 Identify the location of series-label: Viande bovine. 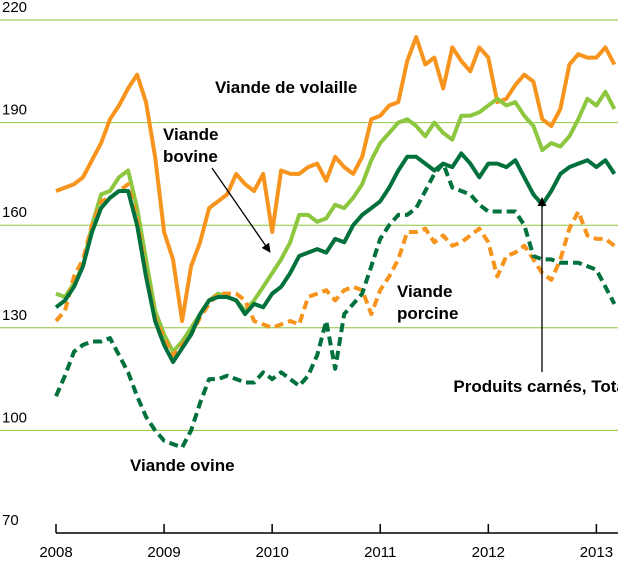
(191, 145).